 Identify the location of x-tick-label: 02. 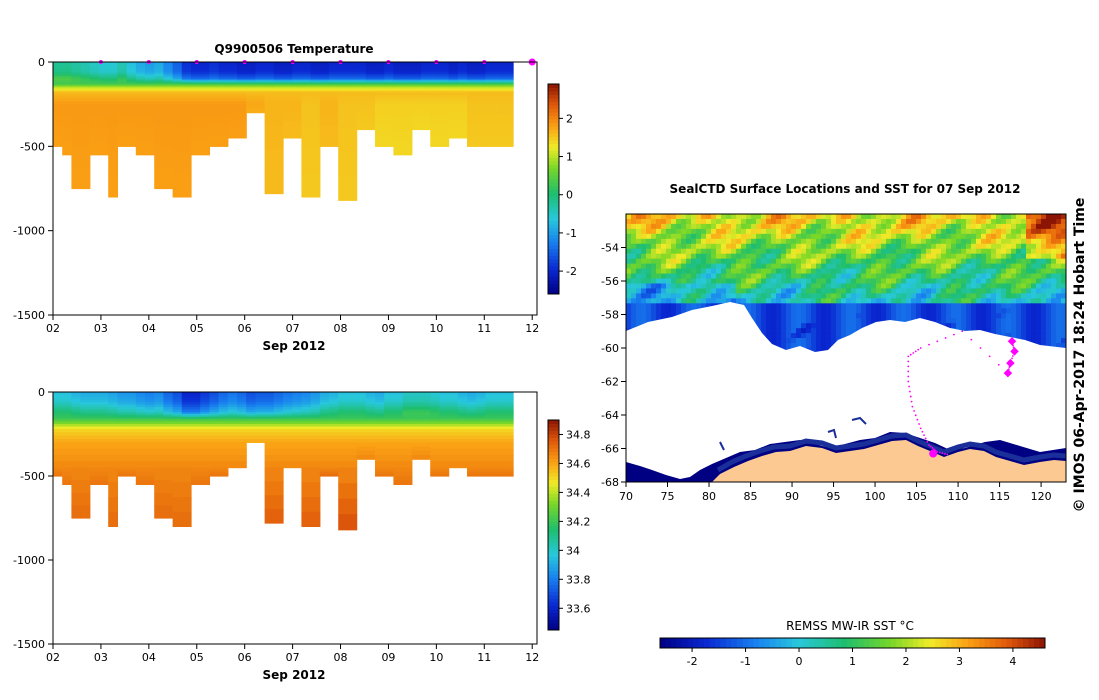
(53, 657).